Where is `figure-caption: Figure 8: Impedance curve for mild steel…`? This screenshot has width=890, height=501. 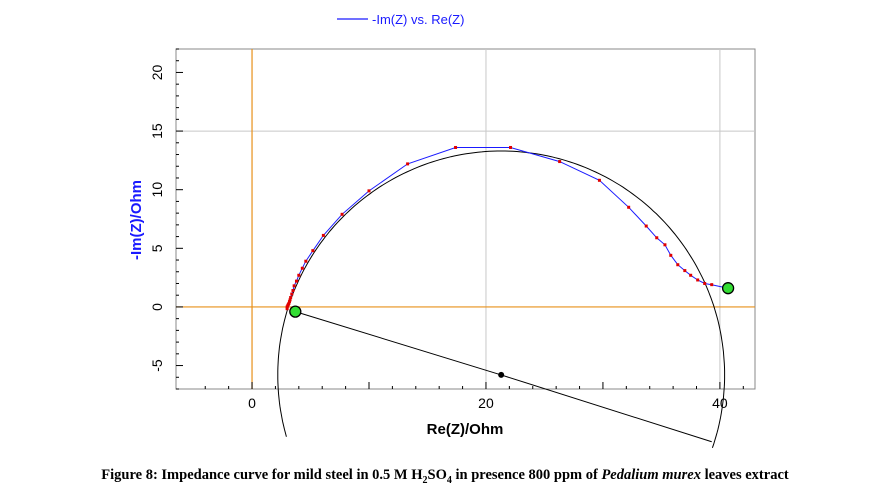
figure-caption: Figure 8: Impedance curve for mild steel… is located at coordinates (445, 476).